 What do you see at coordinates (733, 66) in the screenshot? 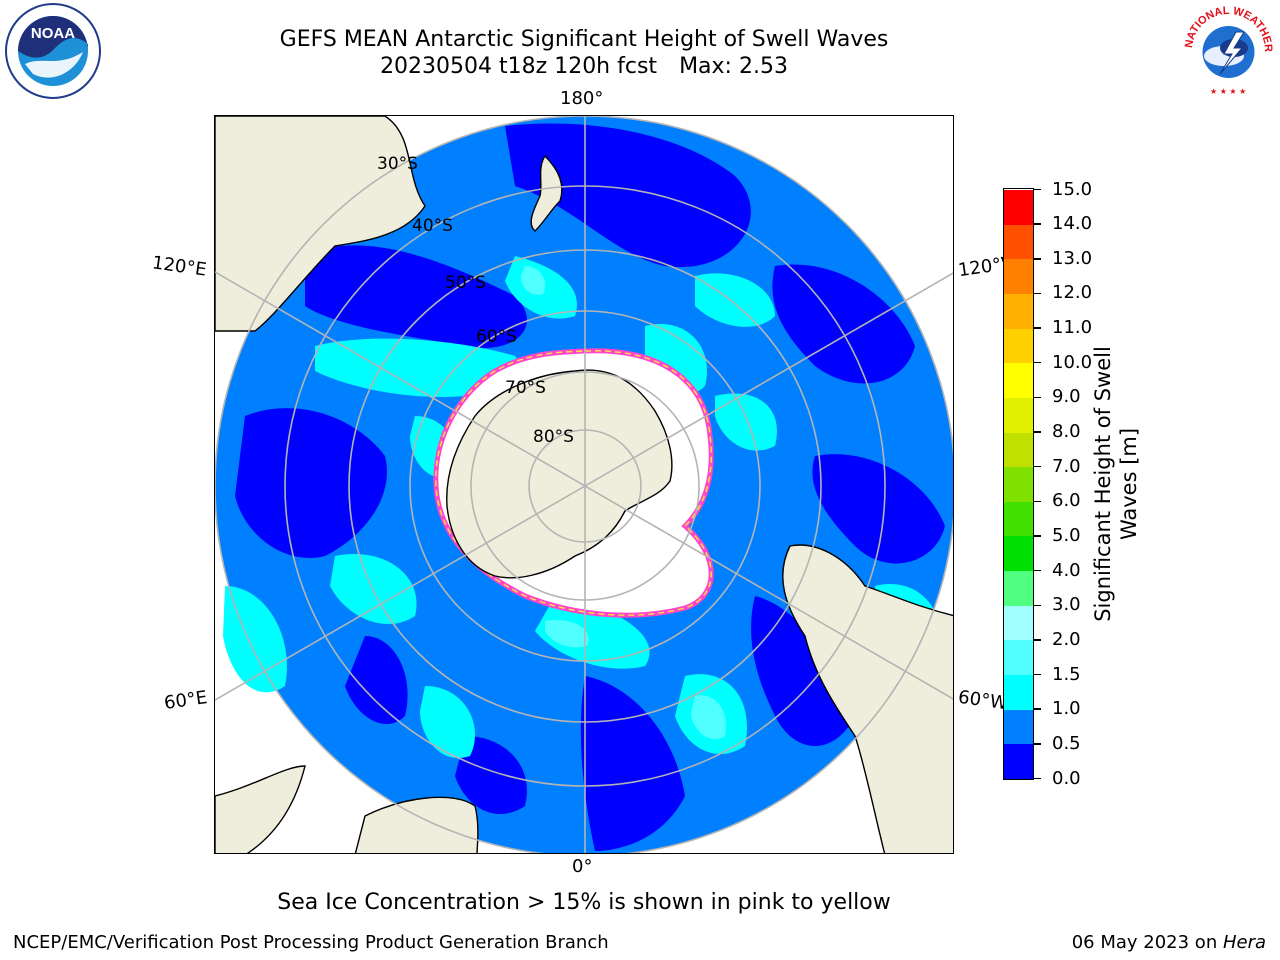
I see `max-value-label: Max: 2.53` at bounding box center [733, 66].